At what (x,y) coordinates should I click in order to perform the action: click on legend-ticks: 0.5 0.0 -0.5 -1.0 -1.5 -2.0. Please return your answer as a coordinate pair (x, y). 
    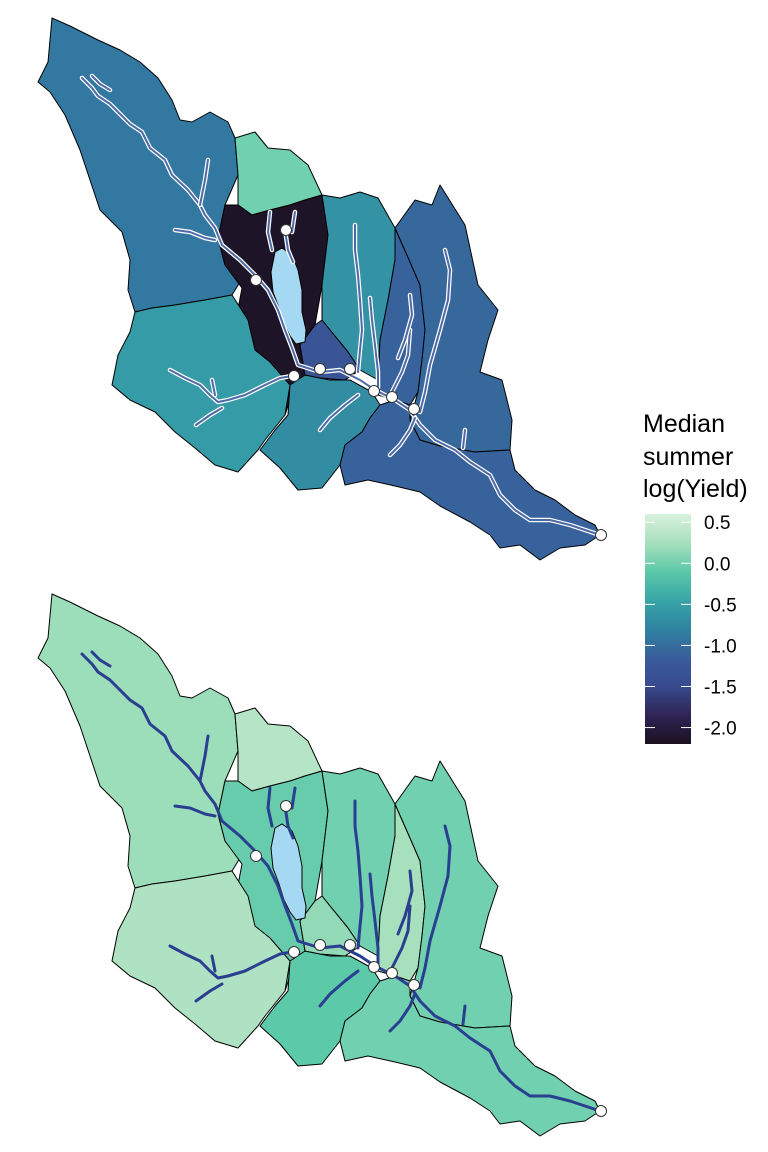
    Looking at the image, I should click on (691, 626).